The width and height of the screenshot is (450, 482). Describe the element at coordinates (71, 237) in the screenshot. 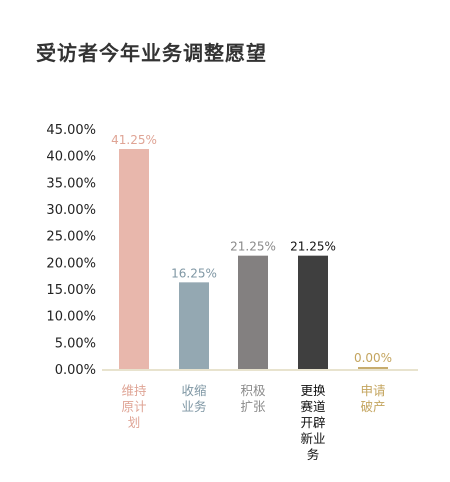

I see `y-tick-label: 25.00%` at that location.